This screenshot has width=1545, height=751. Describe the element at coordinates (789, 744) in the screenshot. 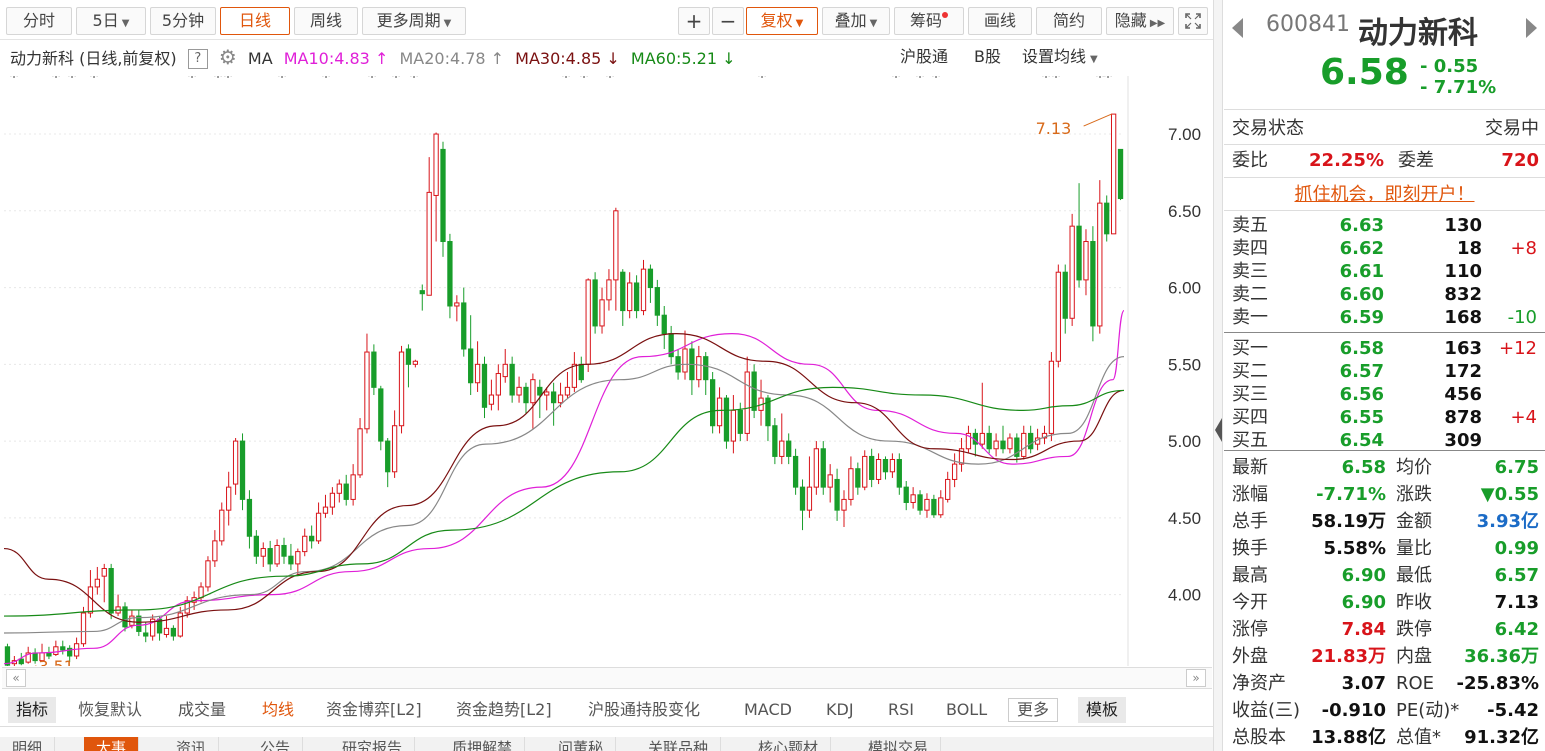

I see `tab-core-theme: 核心题材` at that location.